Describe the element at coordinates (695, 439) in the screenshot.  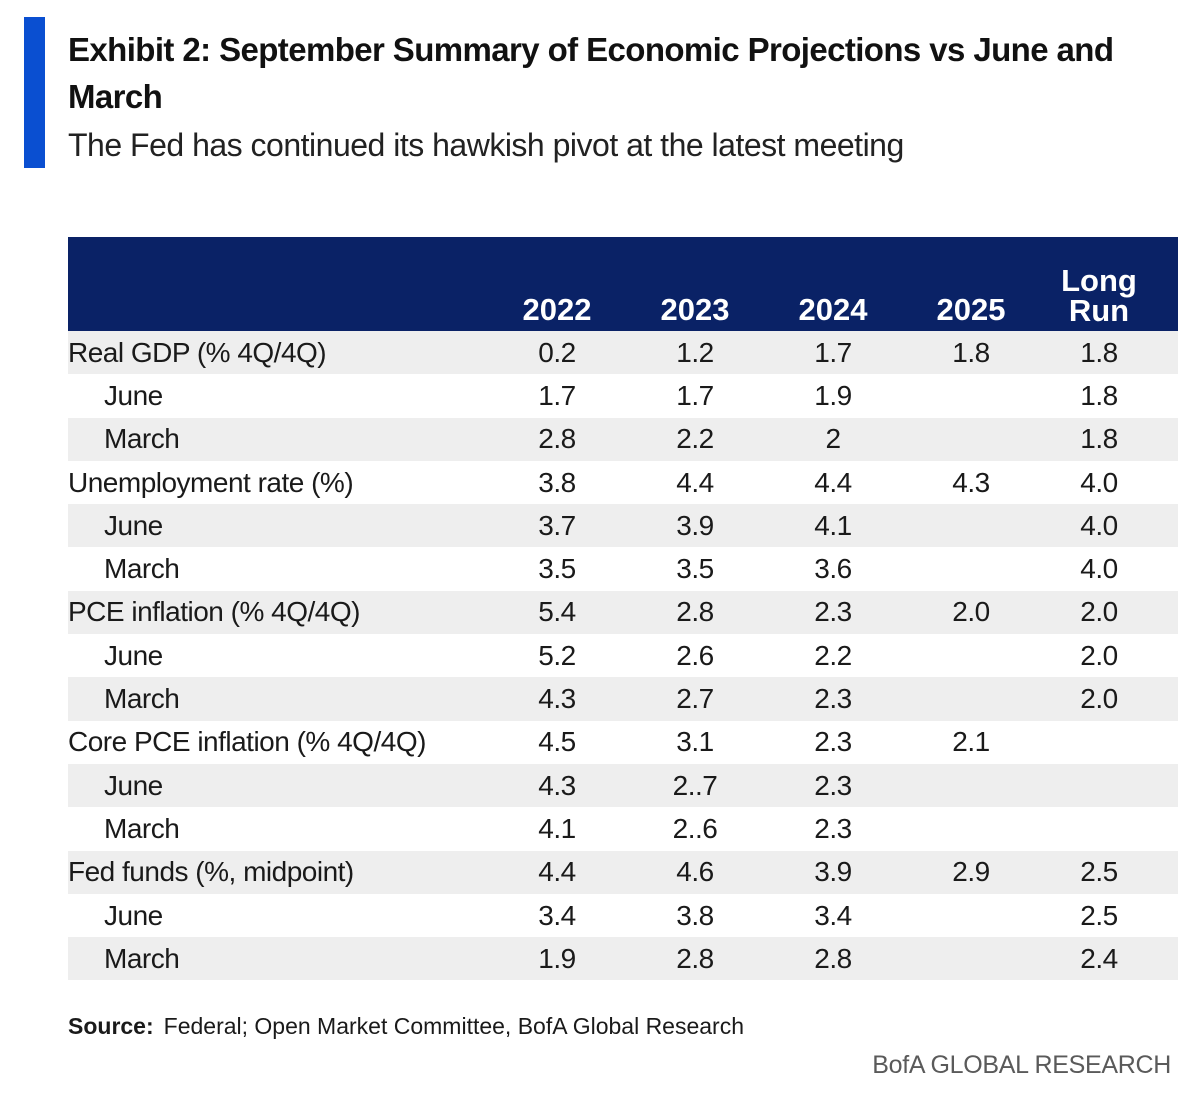
I see `cell-2023: 2.2` at that location.